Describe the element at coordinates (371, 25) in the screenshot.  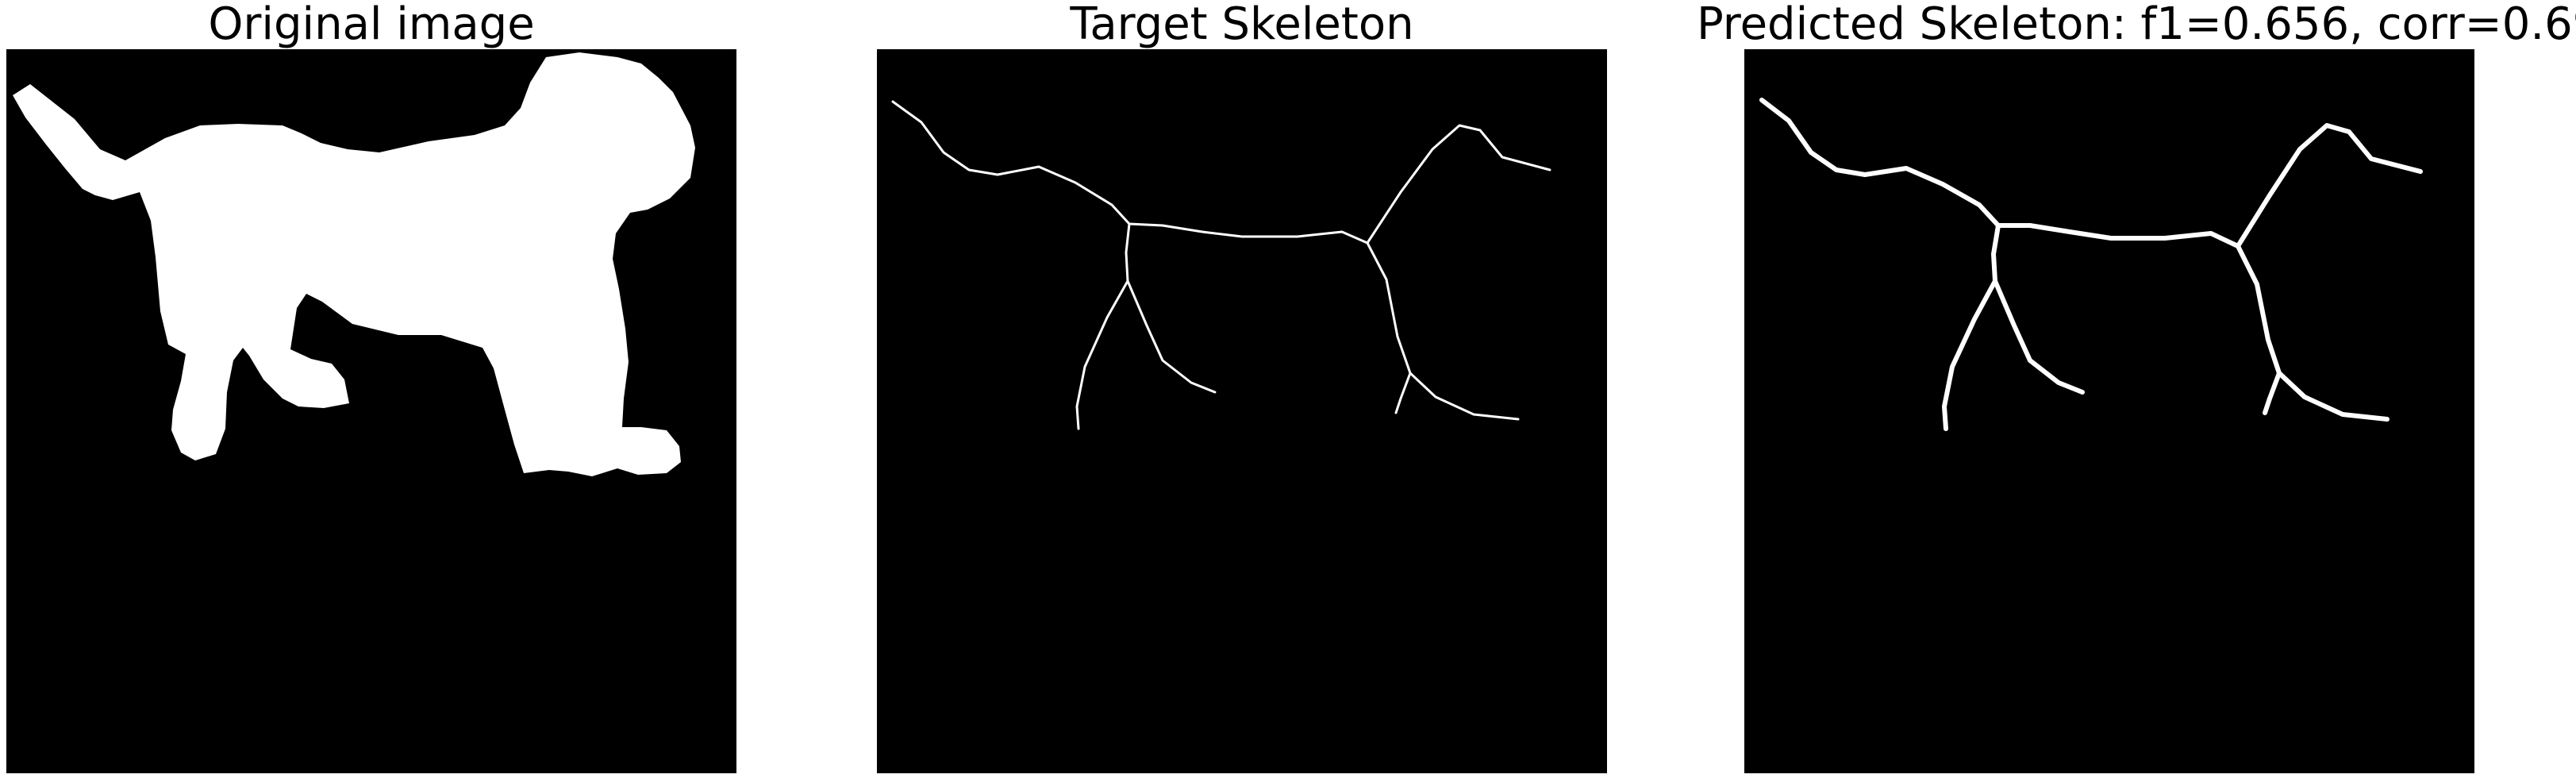
I see `original-image-title: Original image` at that location.